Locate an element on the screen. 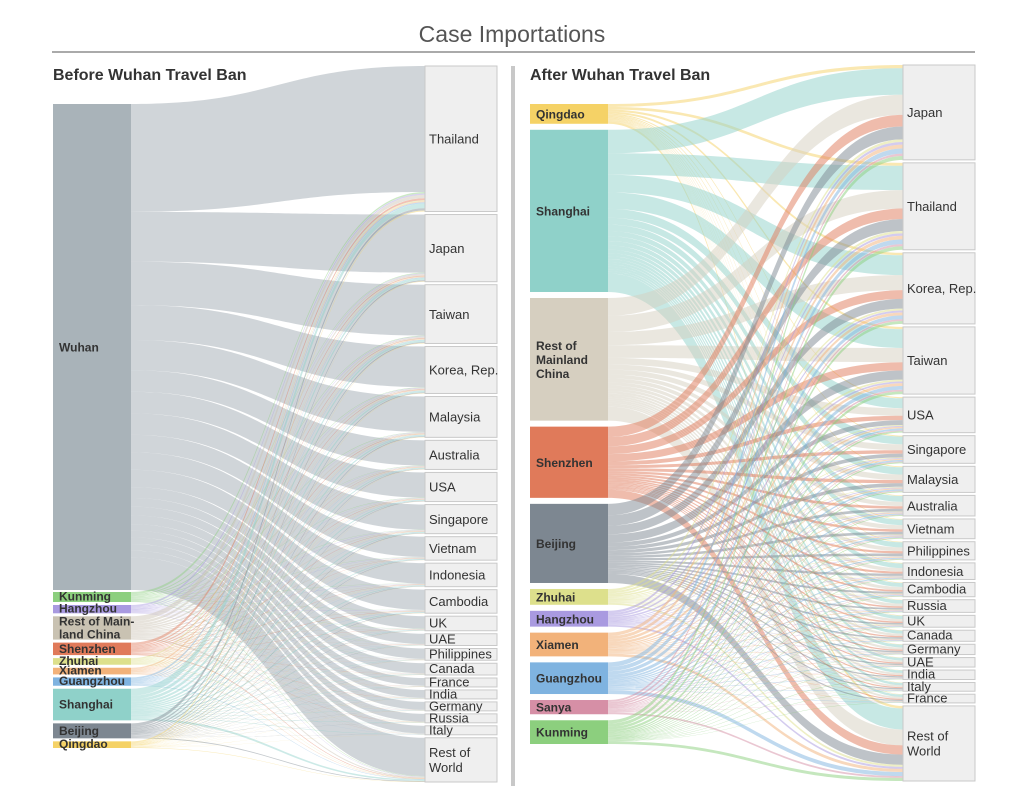  flow-beijing-to-australia is located at coordinates (278, 600).